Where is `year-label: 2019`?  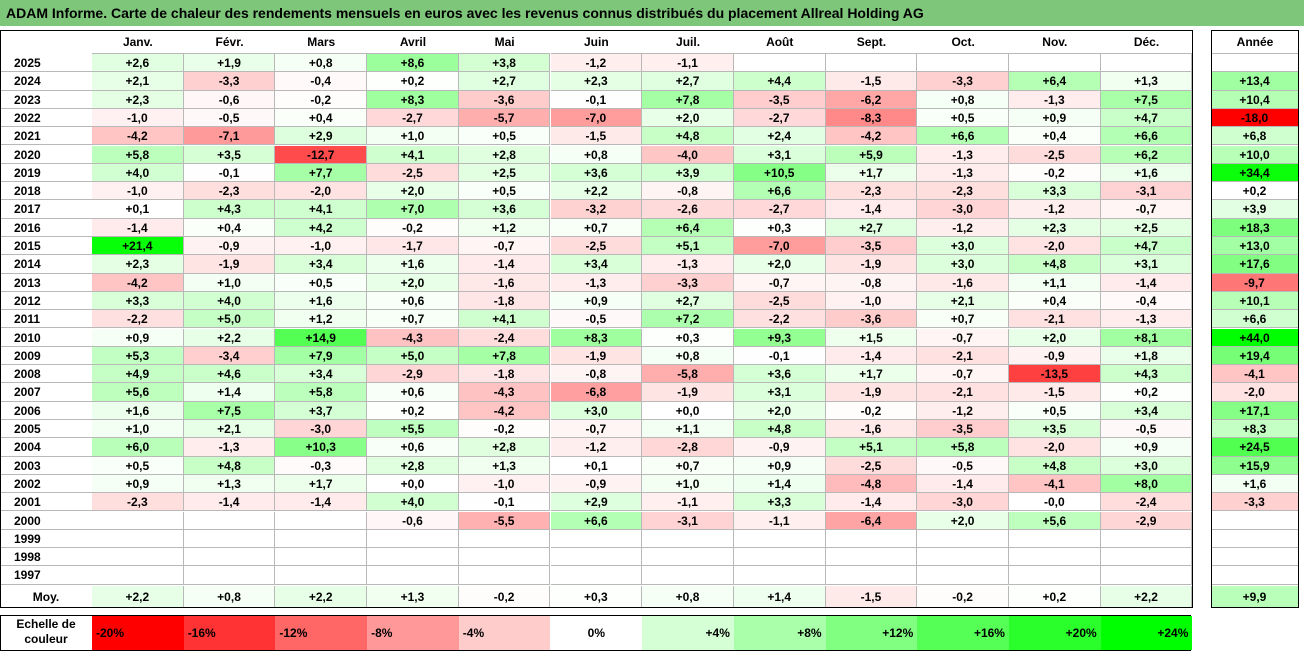
year-label: 2019 is located at coordinates (46, 173).